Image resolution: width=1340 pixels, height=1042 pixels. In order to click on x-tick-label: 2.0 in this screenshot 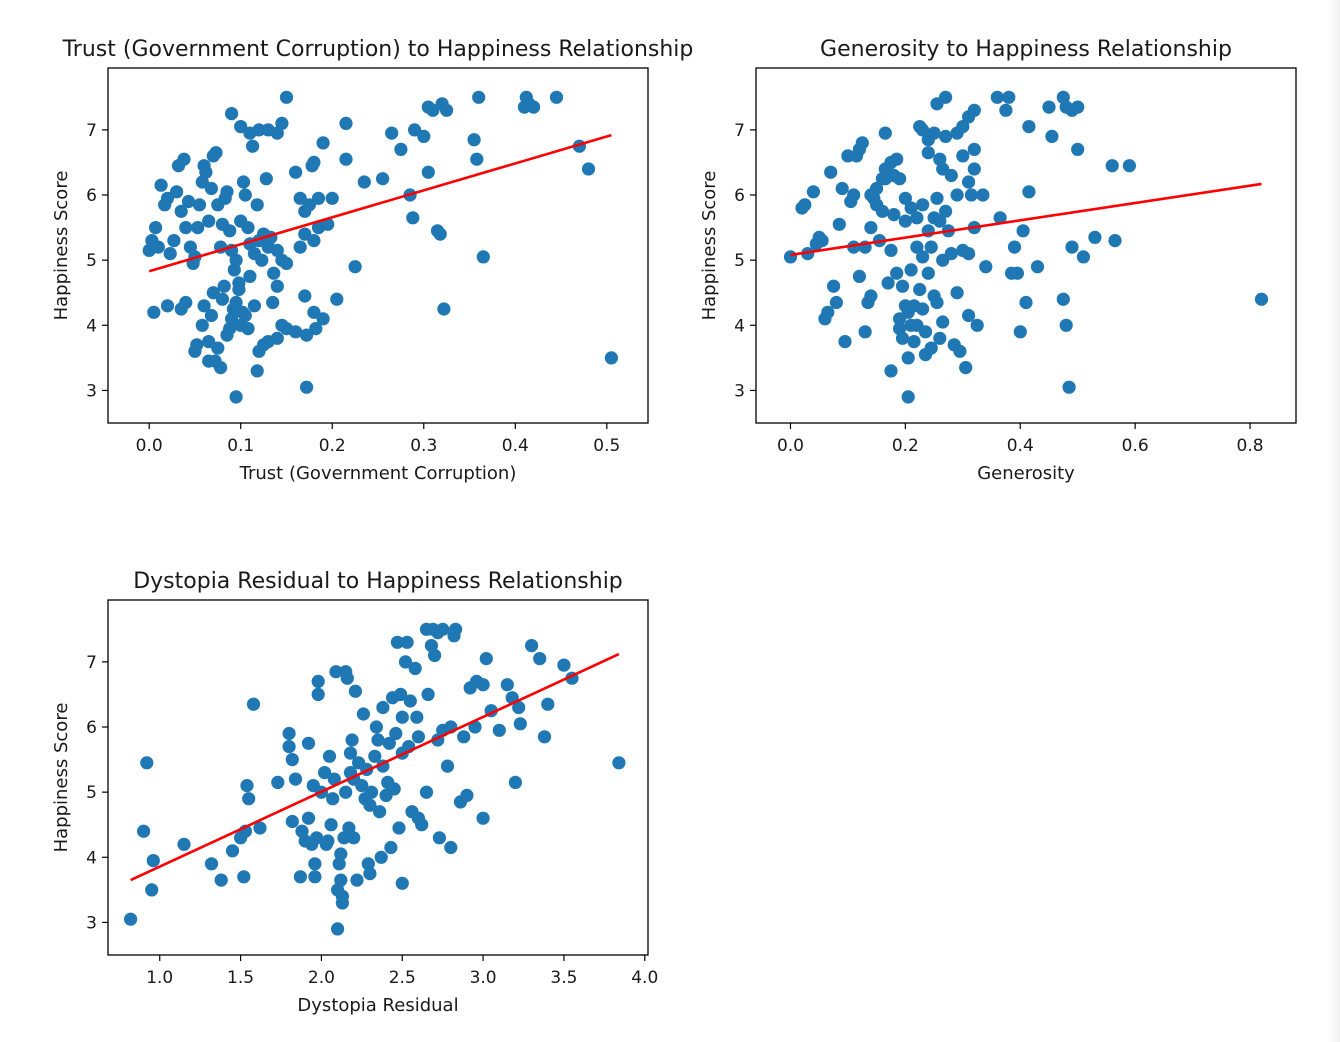, I will do `click(321, 978)`.